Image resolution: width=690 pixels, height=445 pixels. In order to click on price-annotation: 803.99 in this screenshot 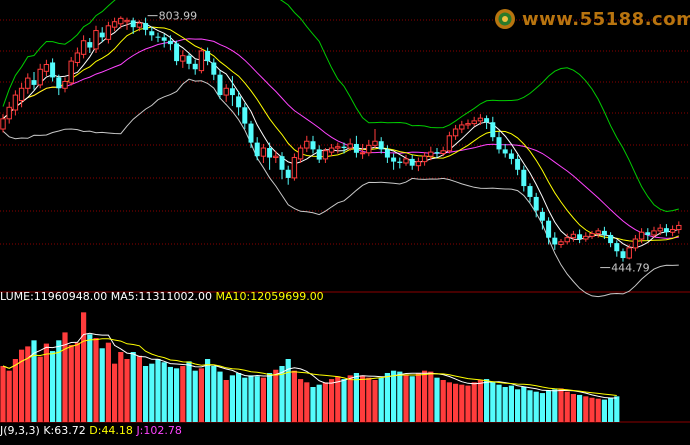, I will do `click(172, 16)`.